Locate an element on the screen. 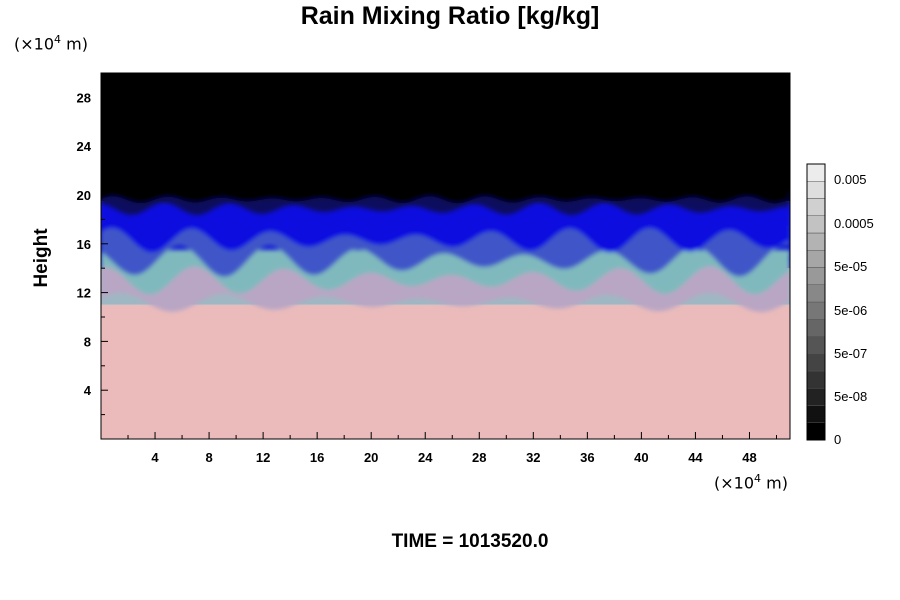 The height and width of the screenshot is (600, 900). x-tick-label: 24 is located at coordinates (425, 457).